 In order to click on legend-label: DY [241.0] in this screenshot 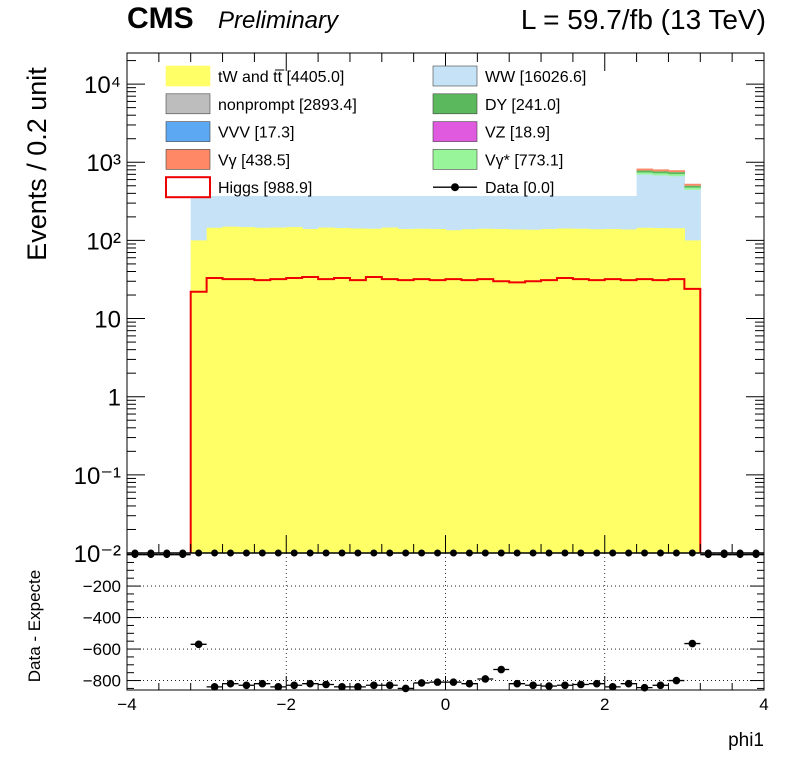, I will do `click(522, 105)`.